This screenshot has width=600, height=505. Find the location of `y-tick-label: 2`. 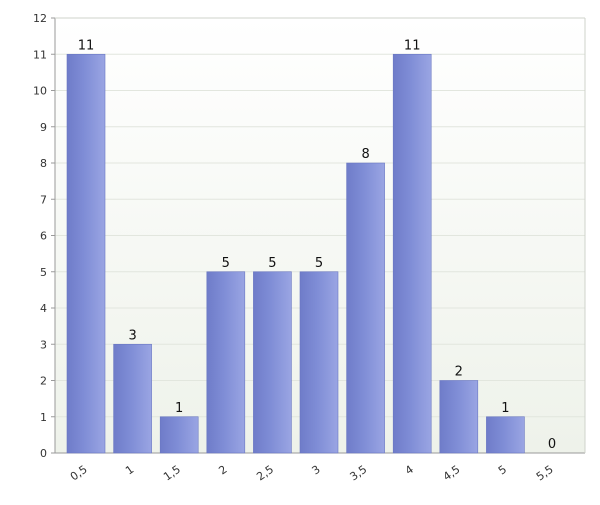

y-tick-label: 2 is located at coordinates (43, 381).